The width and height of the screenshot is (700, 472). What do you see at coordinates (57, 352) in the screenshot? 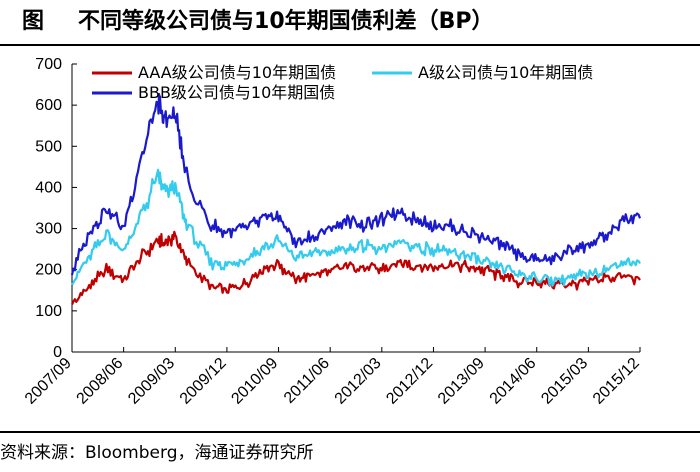
I see `y-tick-label: 0` at bounding box center [57, 352].